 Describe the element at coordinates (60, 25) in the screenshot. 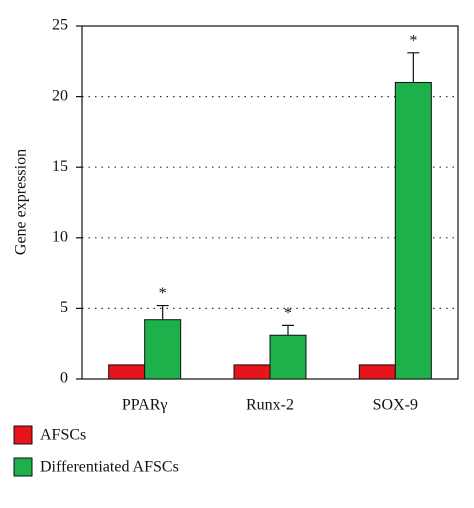

I see `y-tick-label: 25` at that location.